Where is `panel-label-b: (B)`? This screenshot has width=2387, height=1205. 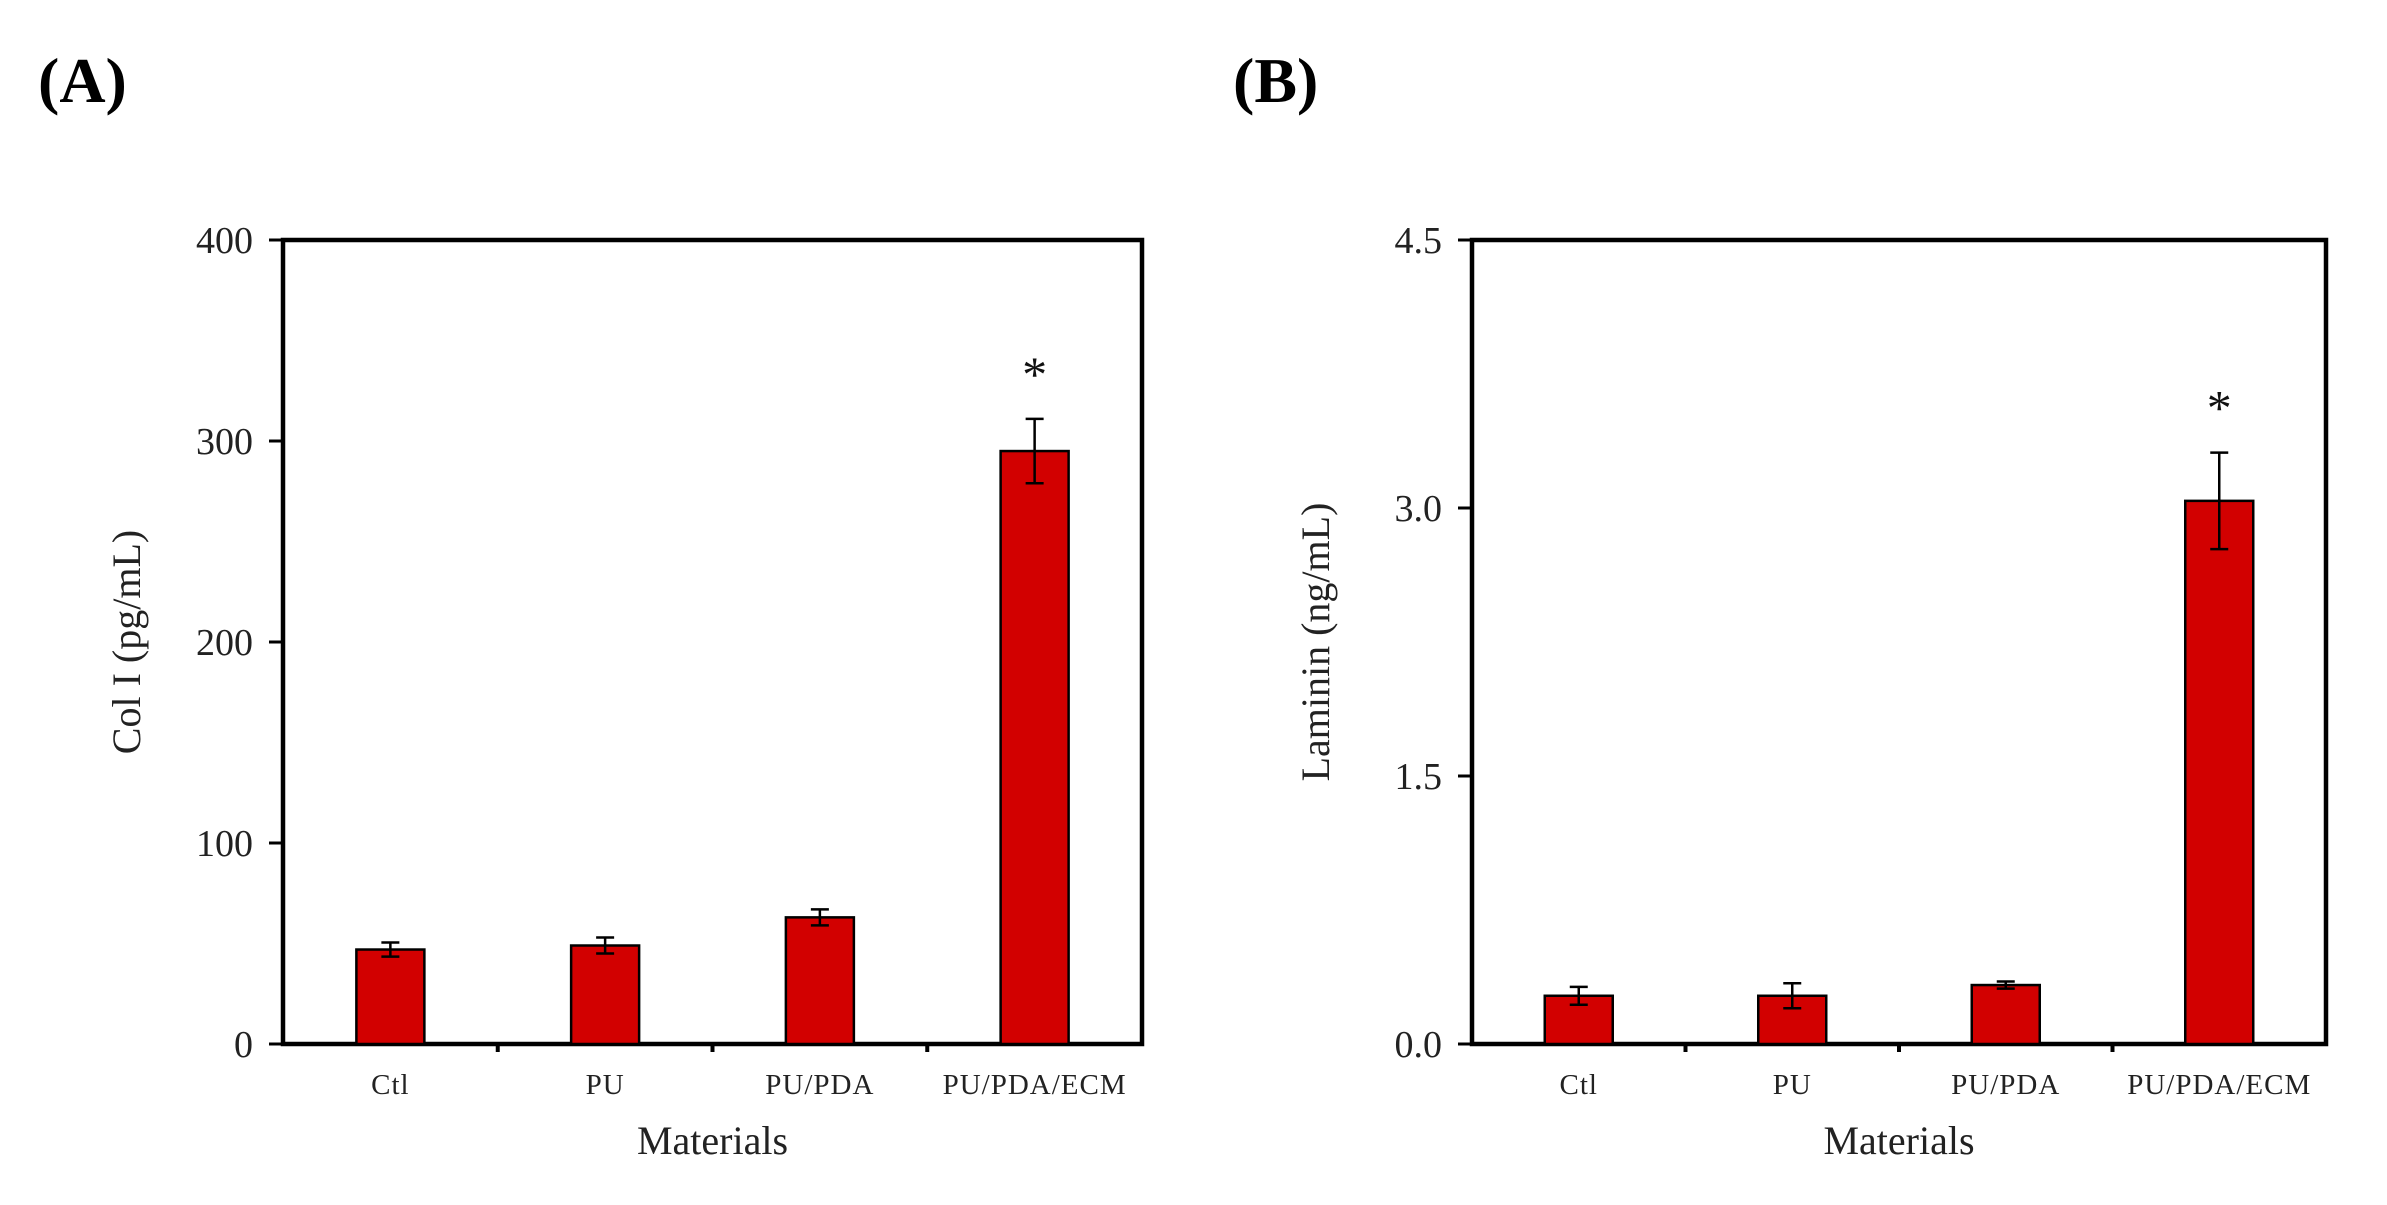 panel-label-b: (B) is located at coordinates (1275, 80).